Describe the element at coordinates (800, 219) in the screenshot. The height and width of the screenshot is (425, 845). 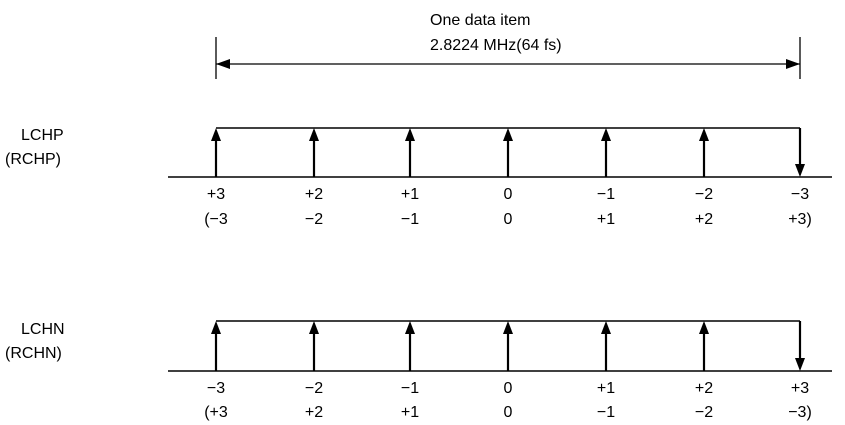
I see `value-label-bottom: +3)` at that location.